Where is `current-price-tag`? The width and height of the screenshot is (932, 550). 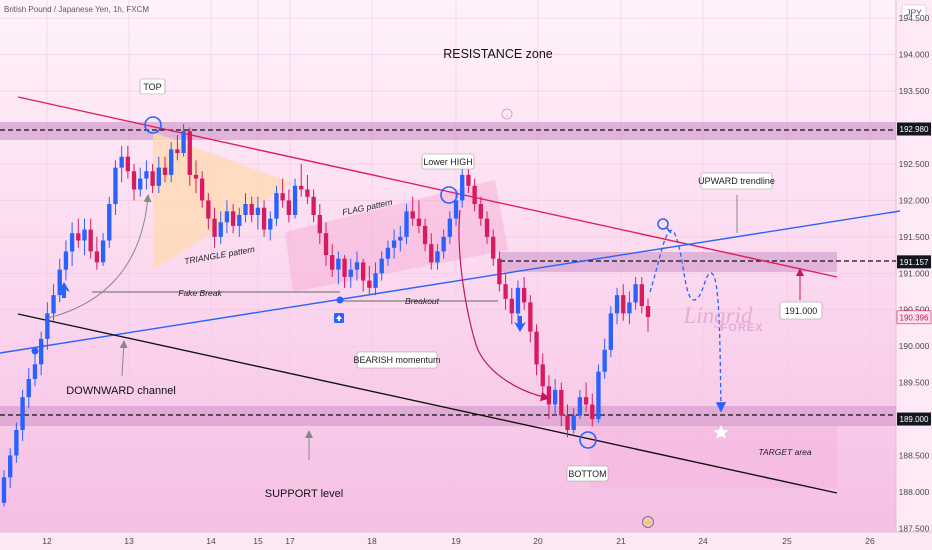 current-price-tag is located at coordinates (914, 317).